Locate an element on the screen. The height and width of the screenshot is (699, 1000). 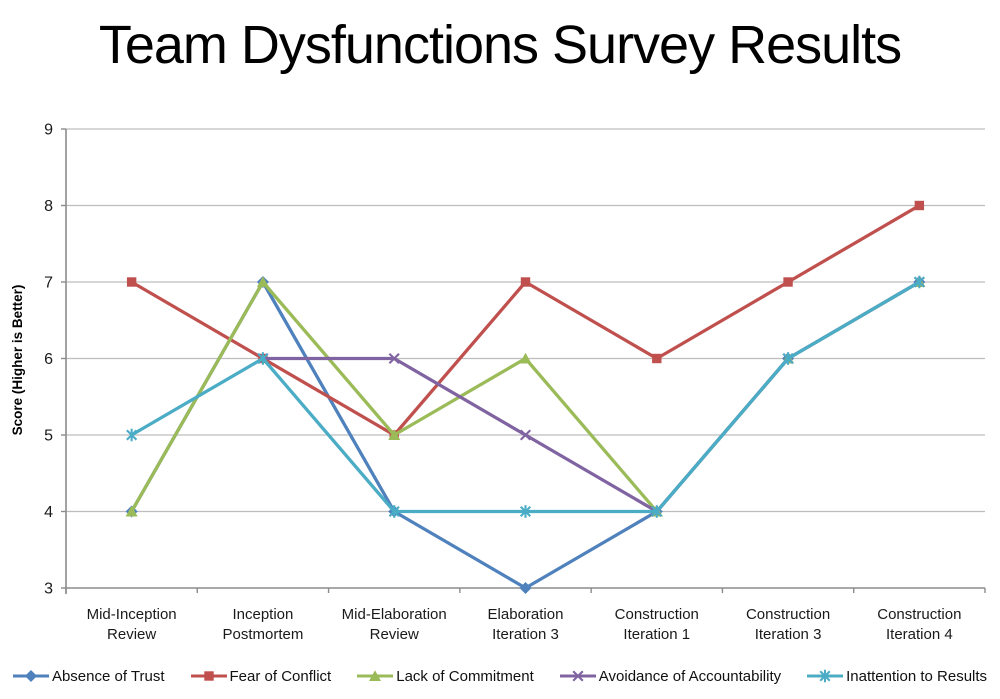
y-tick-label: 6 is located at coordinates (48, 359).